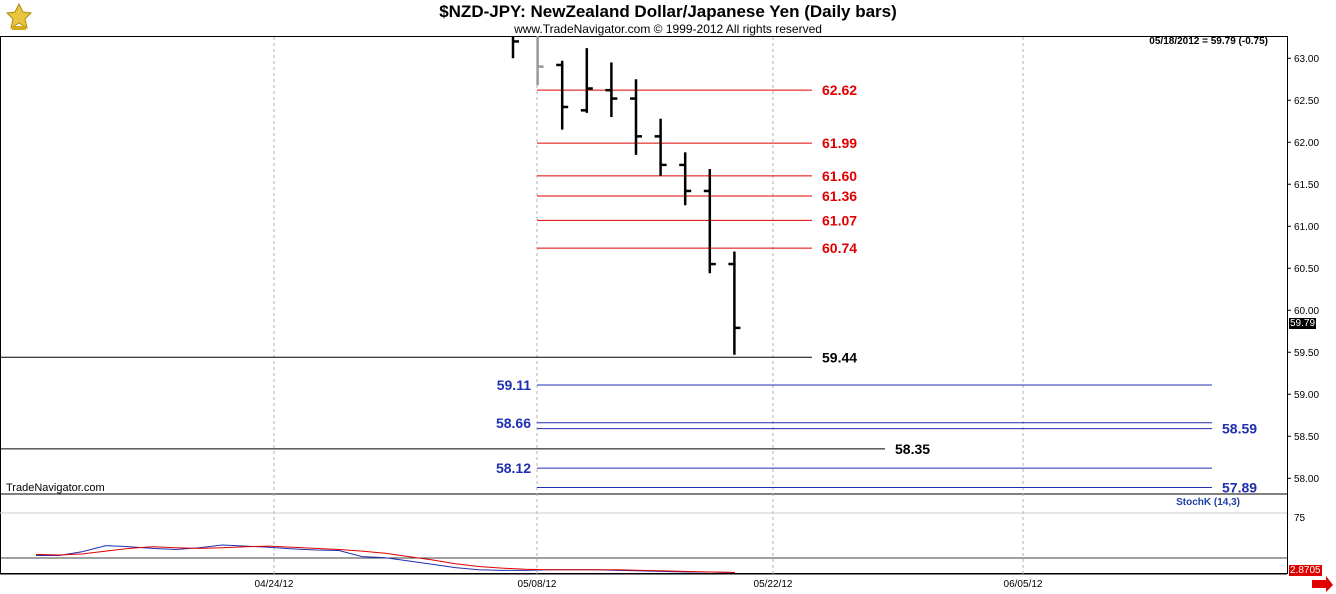 The image size is (1336, 594). I want to click on stoch-k-line, so click(386, 558).